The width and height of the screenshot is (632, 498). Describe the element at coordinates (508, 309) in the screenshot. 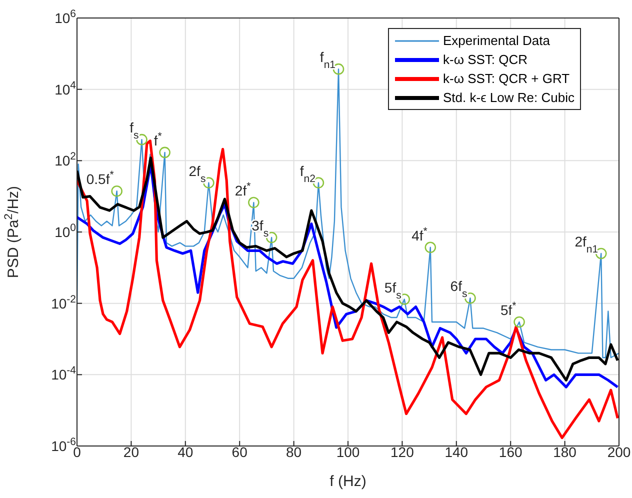

I see `annotation: 5f$^{*}$` at that location.